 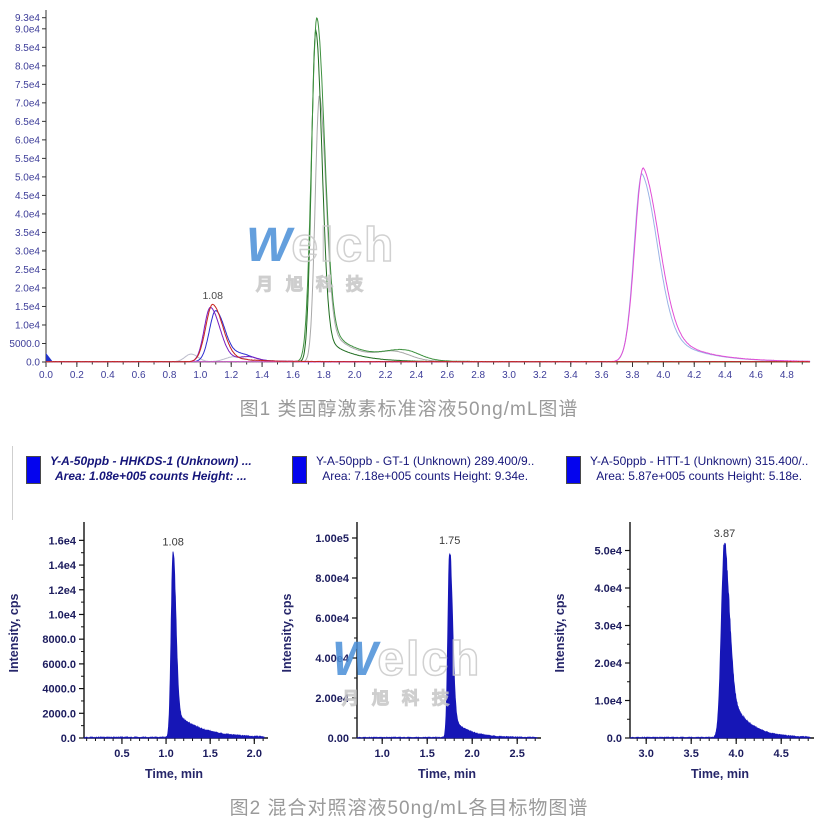 What do you see at coordinates (478, 375) in the screenshot?
I see `svg-text: 2.8` at bounding box center [478, 375].